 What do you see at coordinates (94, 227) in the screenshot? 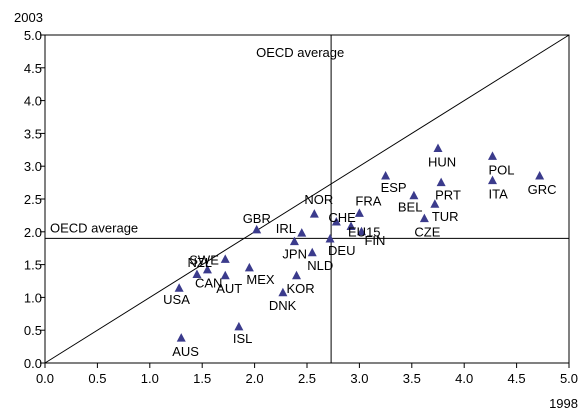
I see `oecd-average-horizontal-label: OECD average` at bounding box center [94, 227].